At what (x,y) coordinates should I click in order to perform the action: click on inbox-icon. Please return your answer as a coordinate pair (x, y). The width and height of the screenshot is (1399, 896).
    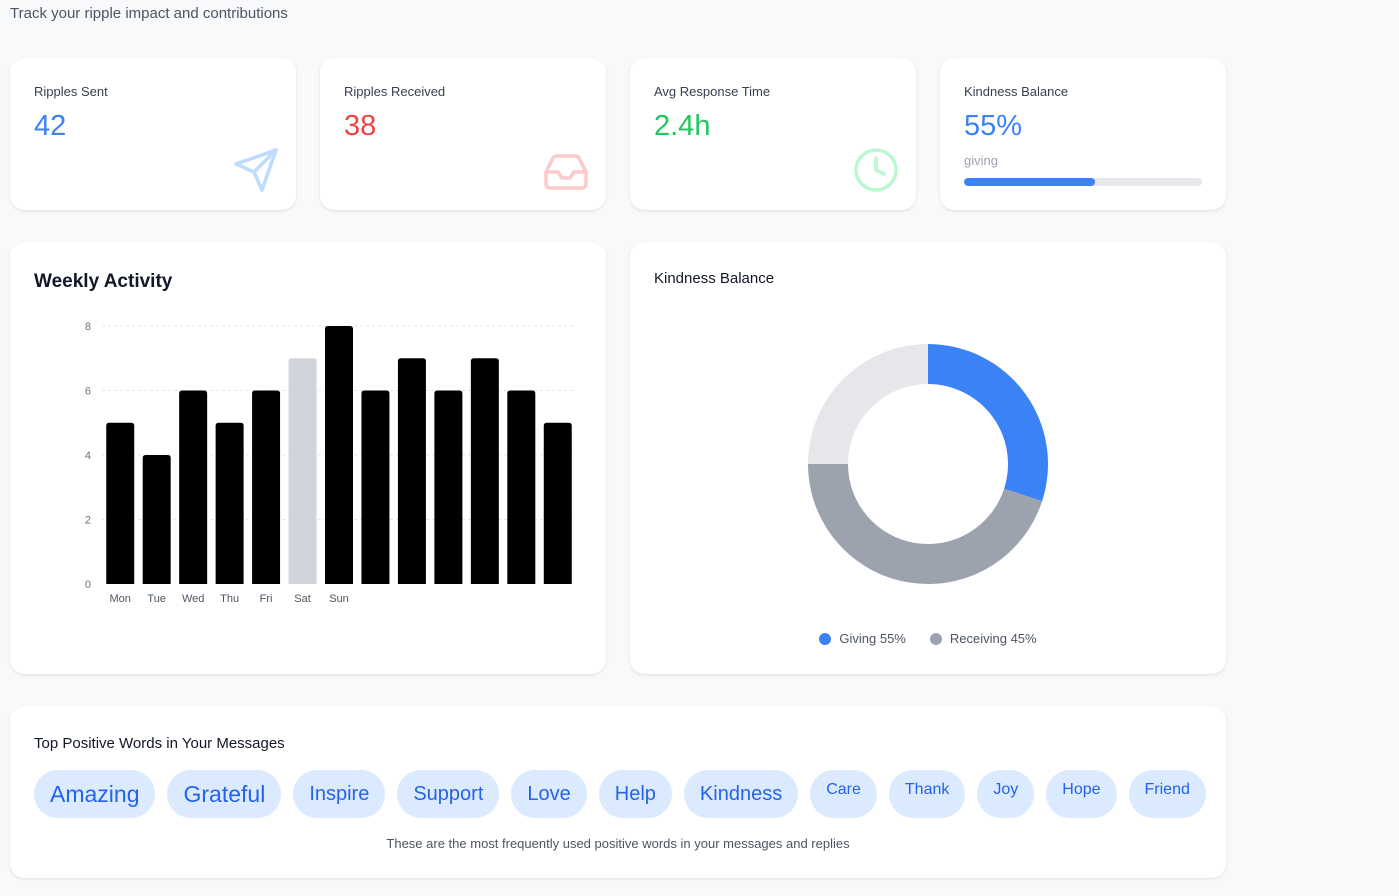
    Looking at the image, I should click on (566, 172).